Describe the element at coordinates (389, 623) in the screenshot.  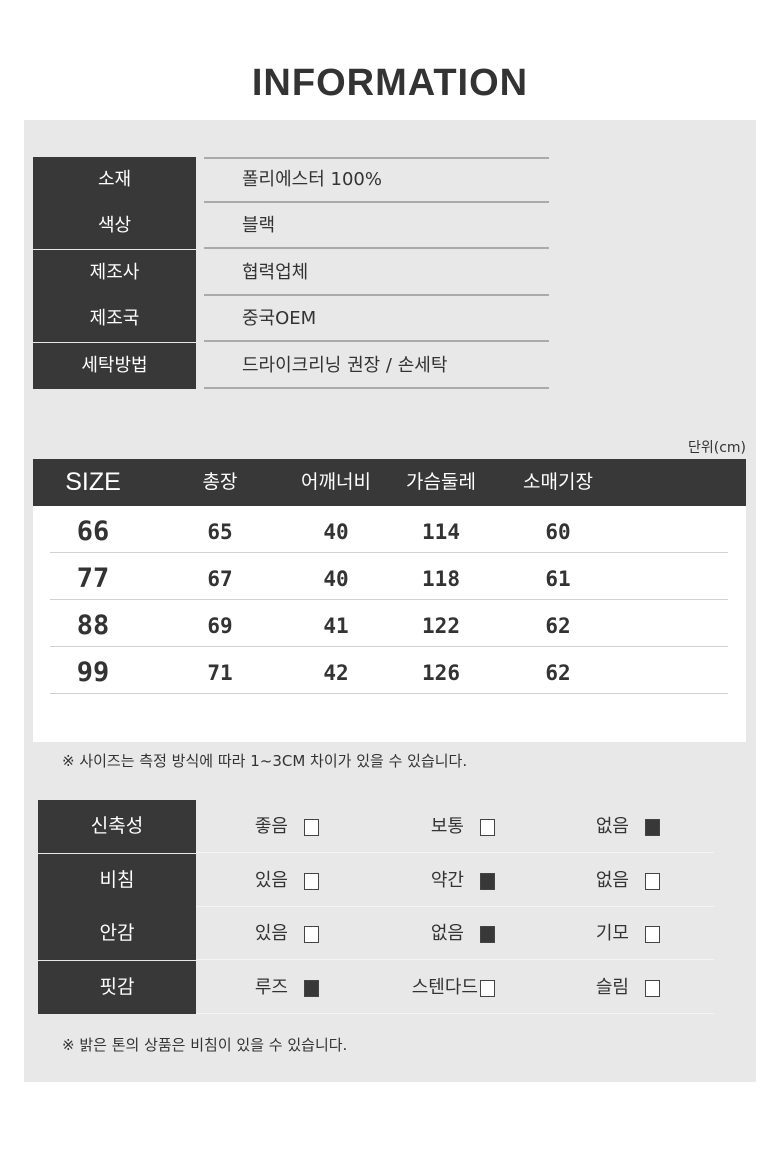
I see `table-row: 88 69 41 122 62` at that location.